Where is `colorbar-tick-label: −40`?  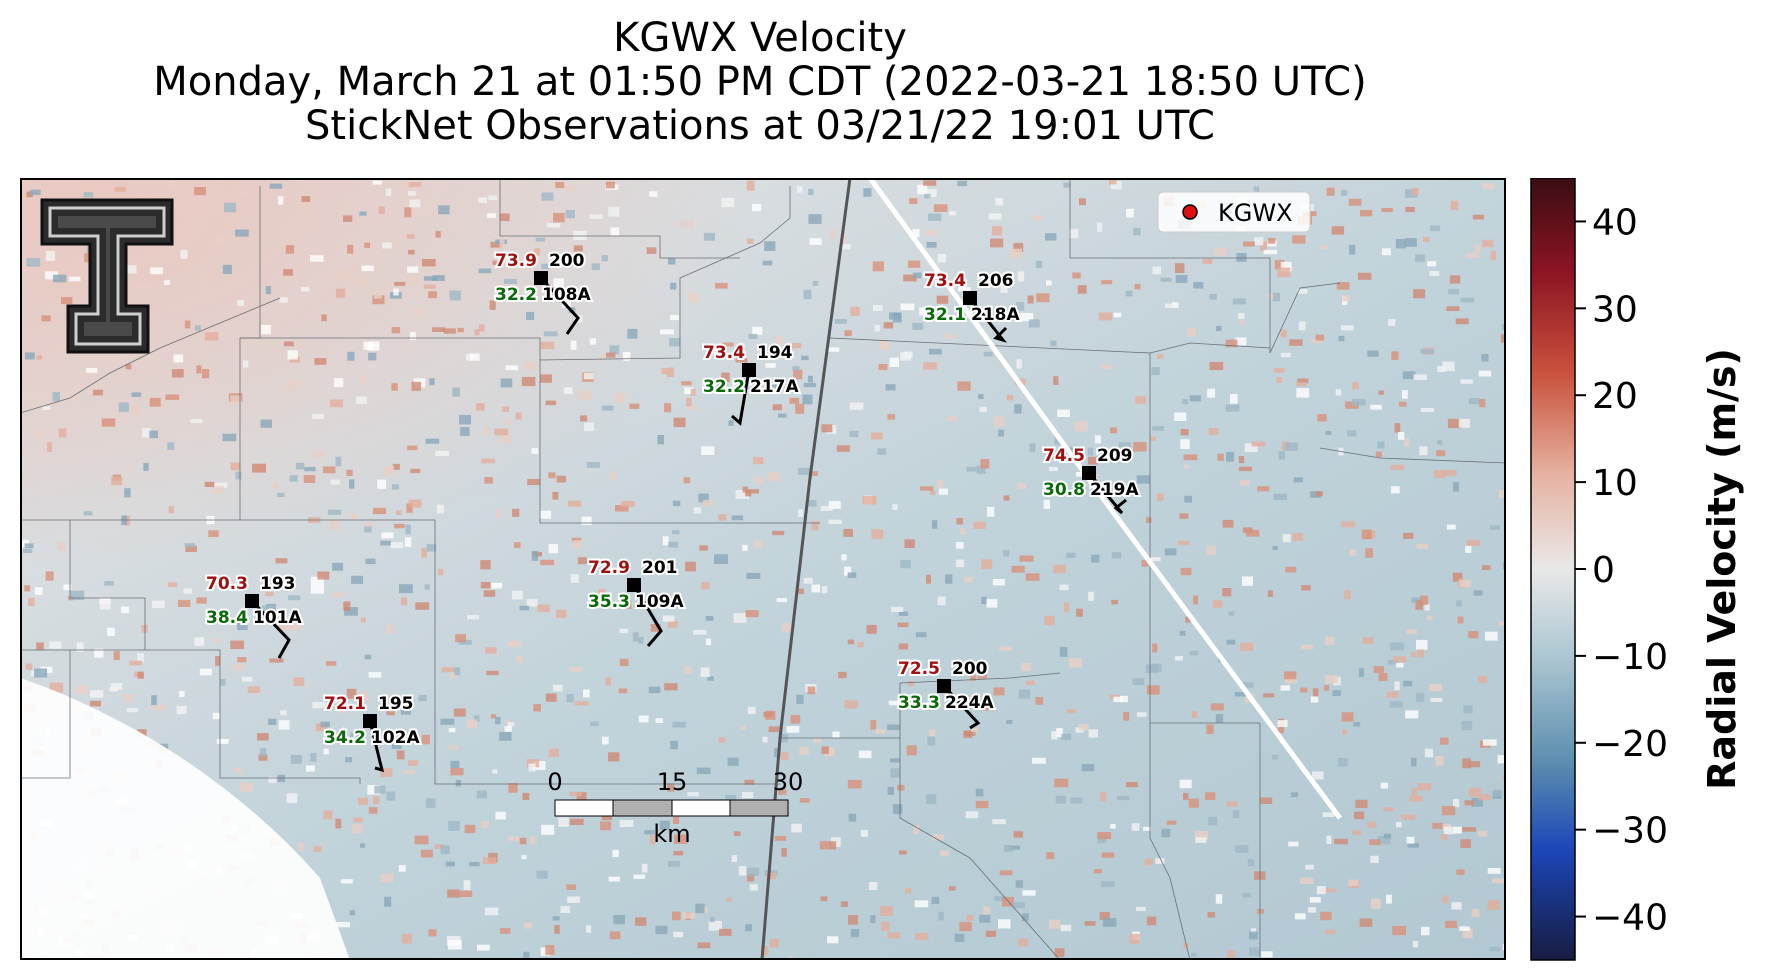 colorbar-tick-label: −40 is located at coordinates (1630, 918).